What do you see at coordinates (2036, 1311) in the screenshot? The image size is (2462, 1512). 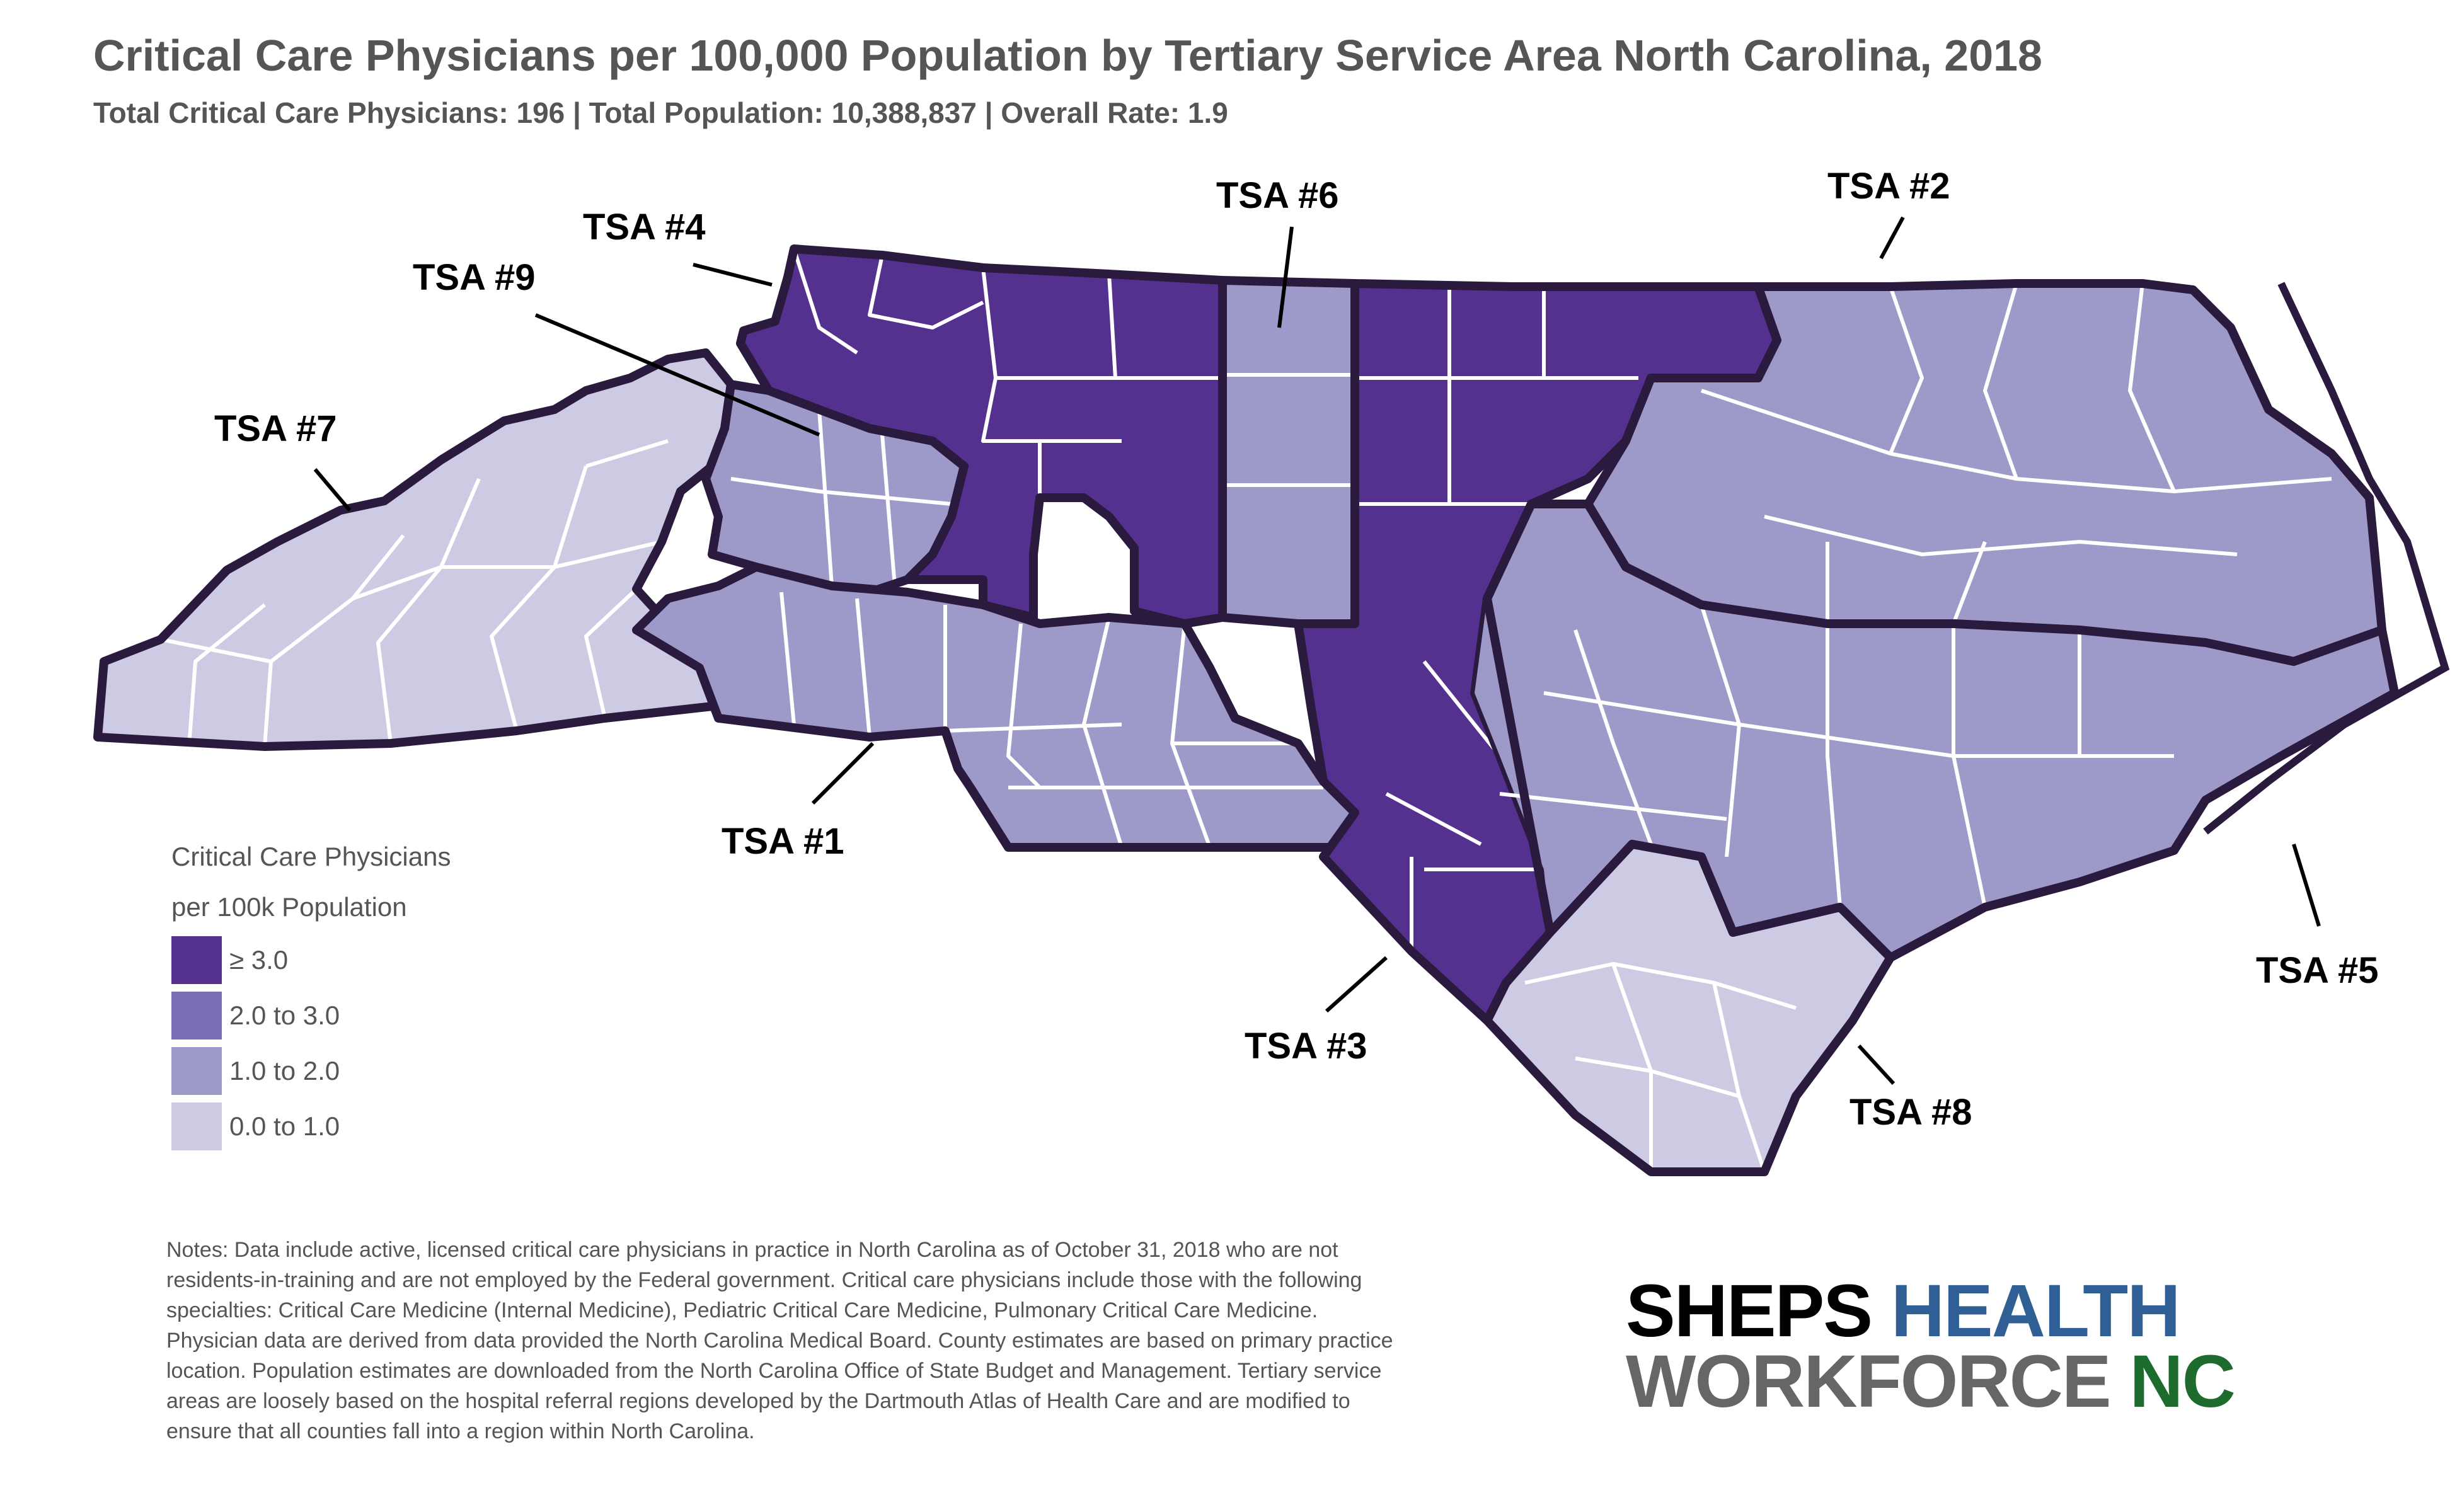 I see `logo-word-health: HEALTH` at bounding box center [2036, 1311].